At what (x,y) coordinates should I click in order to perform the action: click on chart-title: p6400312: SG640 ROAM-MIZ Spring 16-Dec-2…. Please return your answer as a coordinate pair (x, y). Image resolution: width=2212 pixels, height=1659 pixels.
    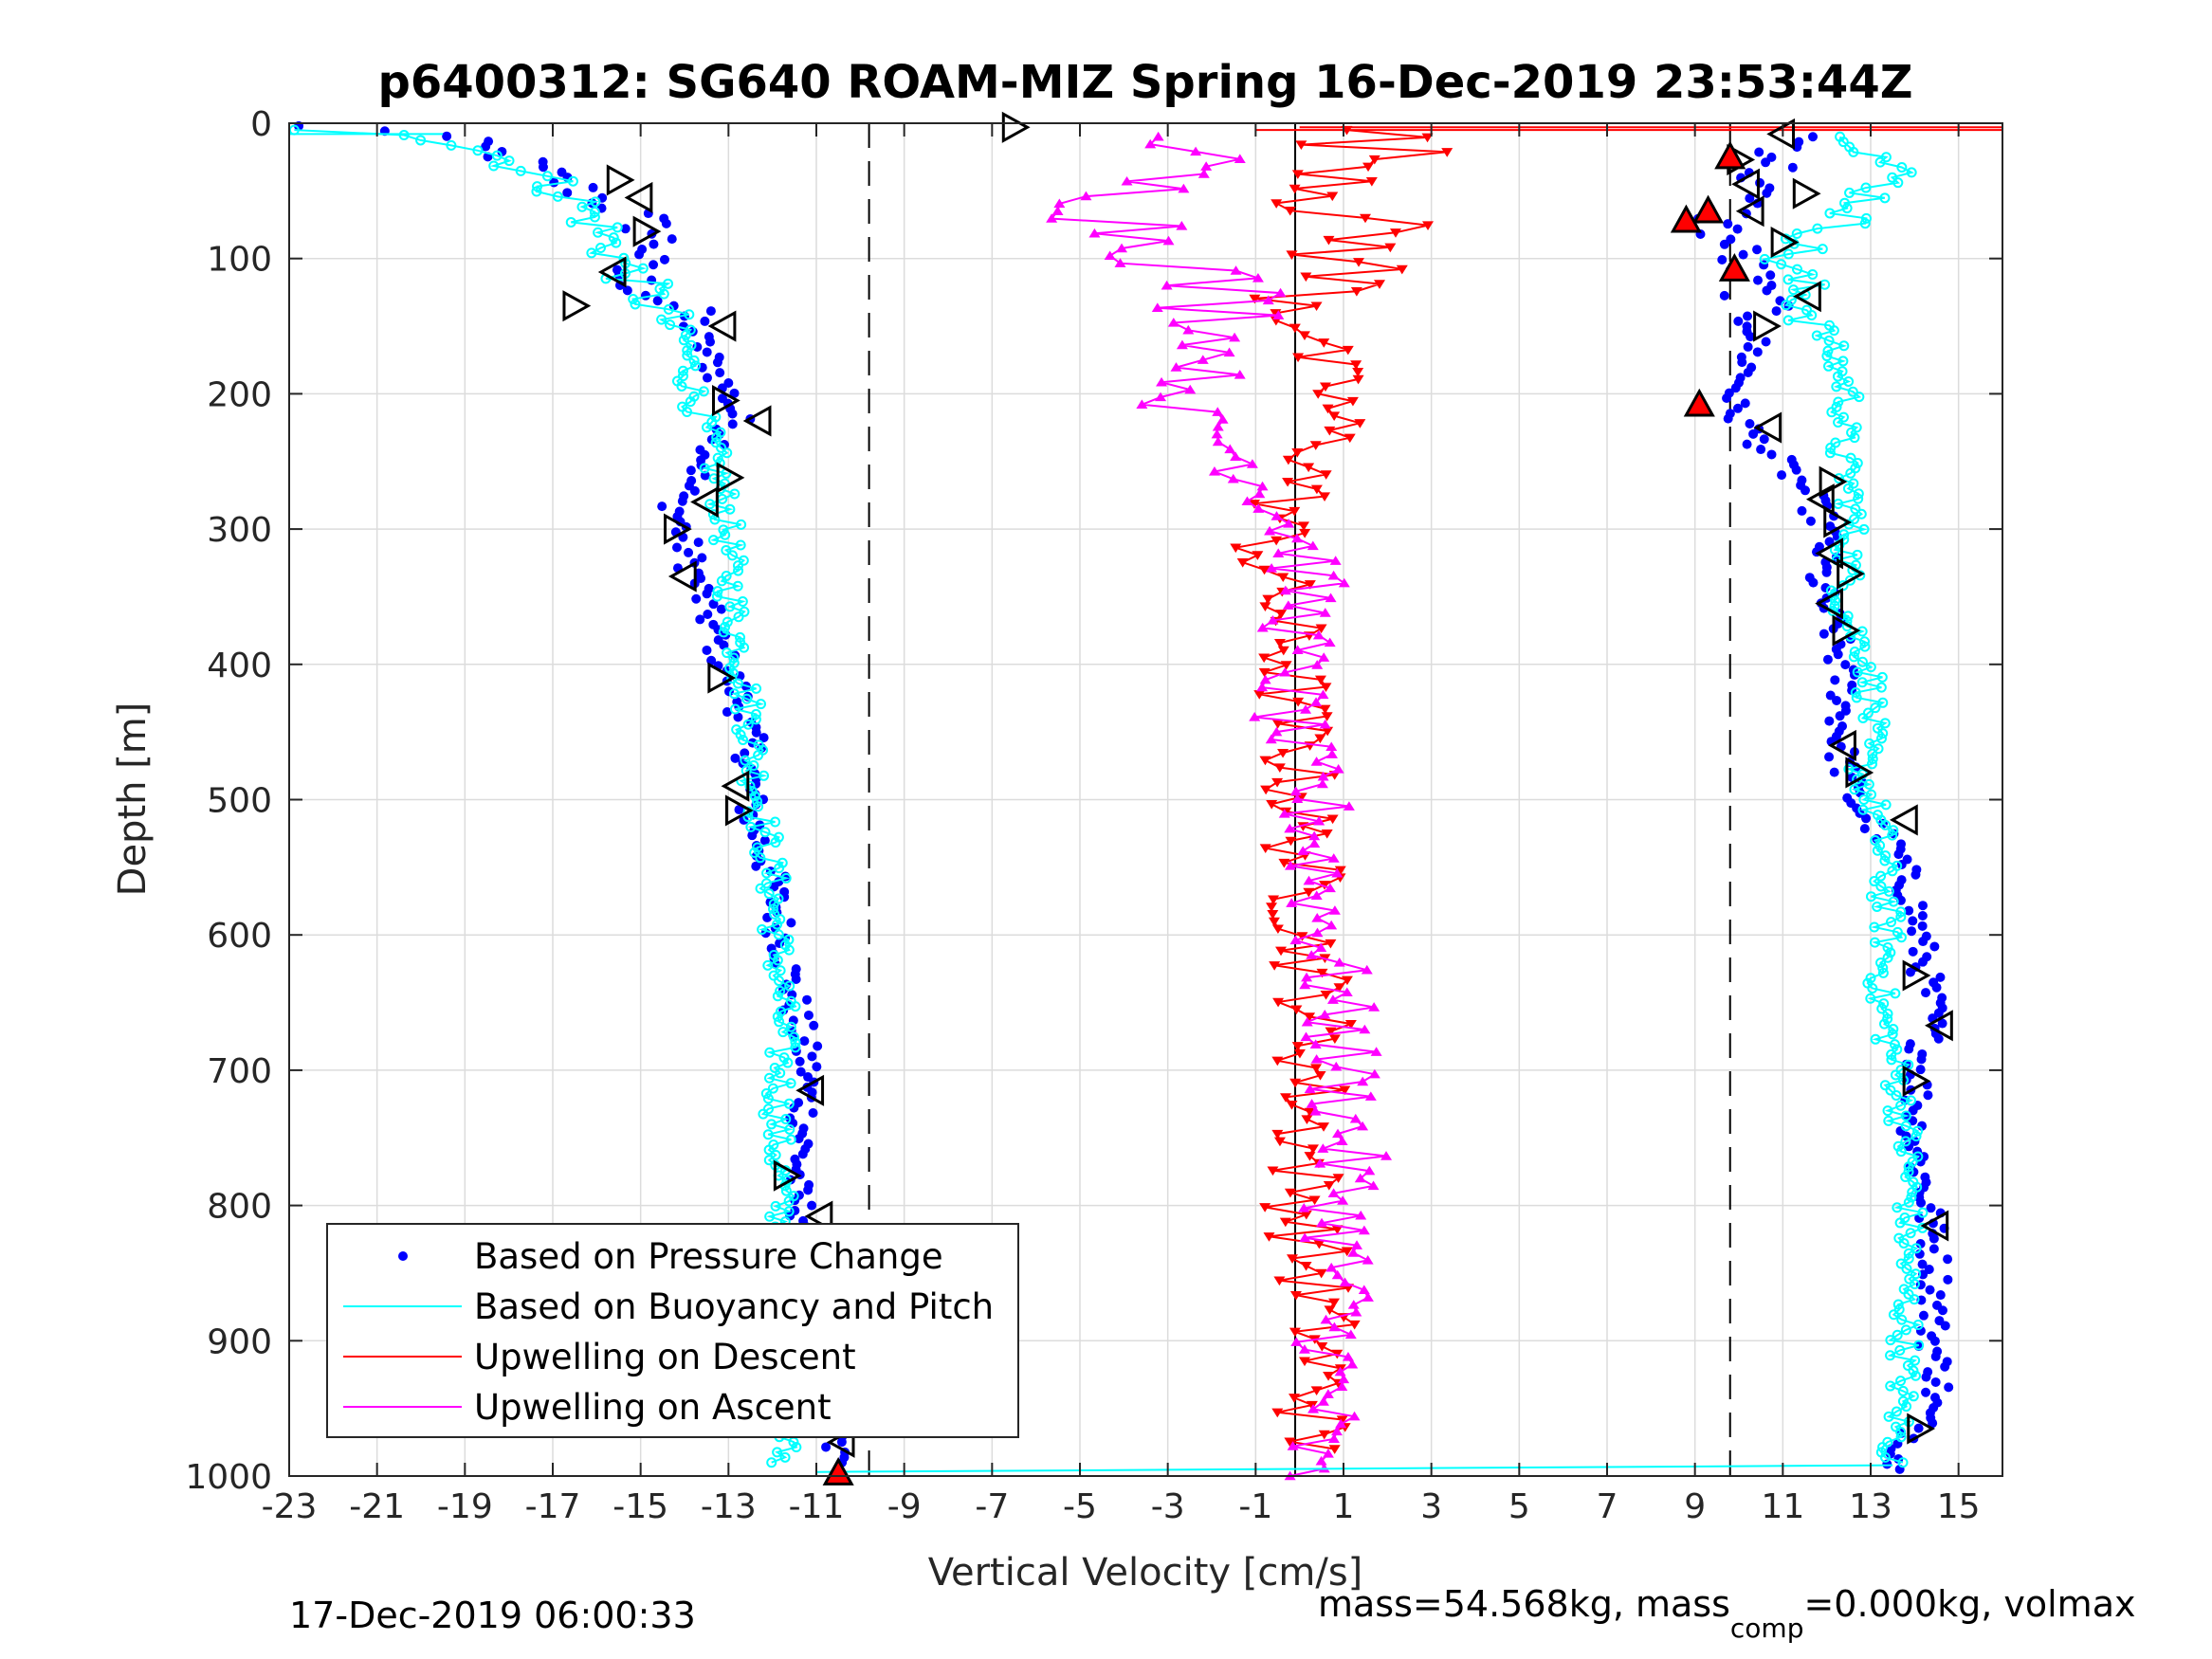
    Looking at the image, I should click on (1144, 82).